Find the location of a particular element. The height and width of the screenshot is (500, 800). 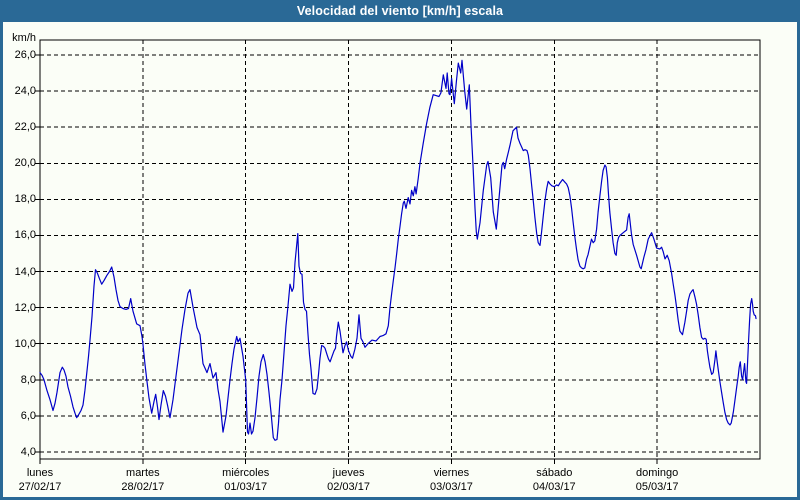

title-bar: Velocidad del viento [km/h] escala is located at coordinates (400, 11).